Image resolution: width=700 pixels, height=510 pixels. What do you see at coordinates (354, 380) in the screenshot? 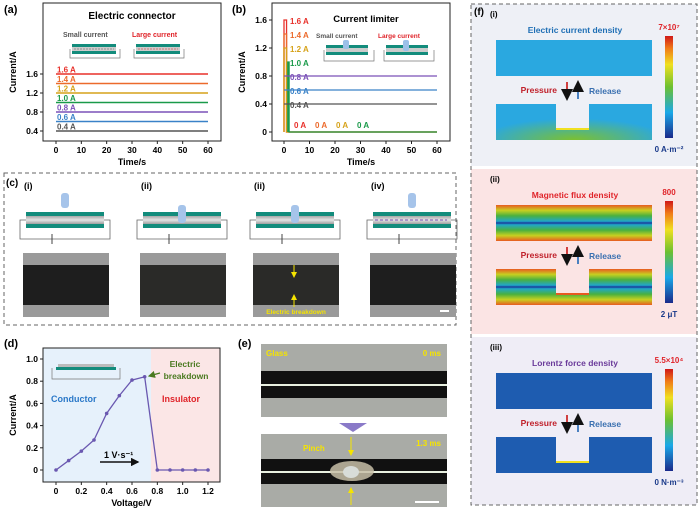
I see `micrograph-0ms: Glass 0 ms` at bounding box center [354, 380].